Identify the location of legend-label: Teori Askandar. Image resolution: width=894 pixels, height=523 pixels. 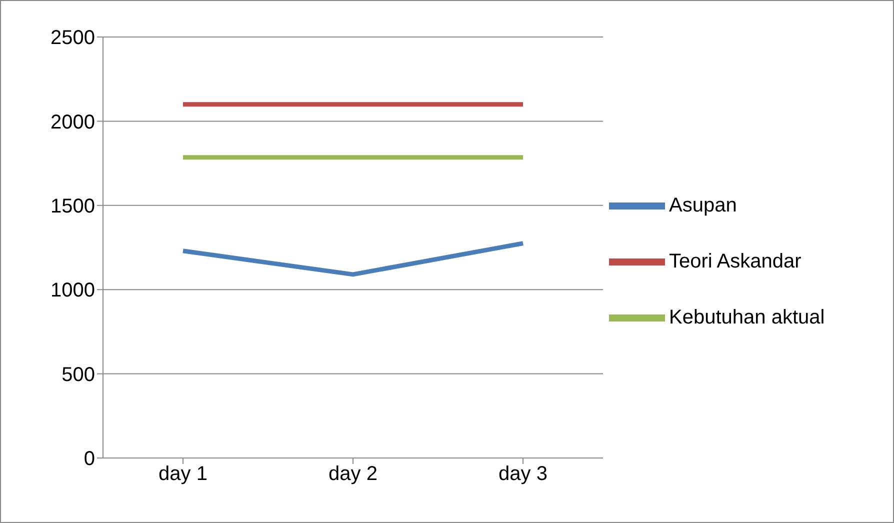
(735, 261).